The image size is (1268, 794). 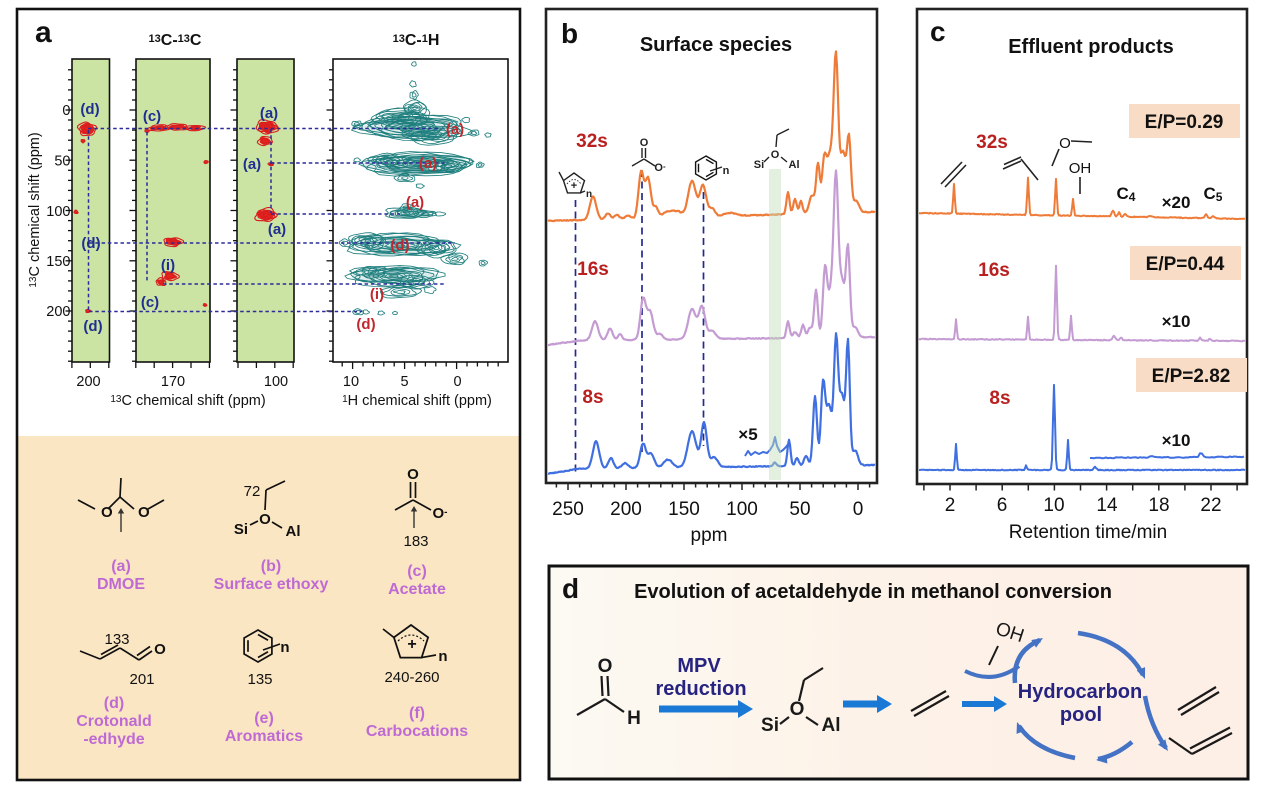 What do you see at coordinates (252, 491) in the screenshot?
I see `svg-text: 72` at bounding box center [252, 491].